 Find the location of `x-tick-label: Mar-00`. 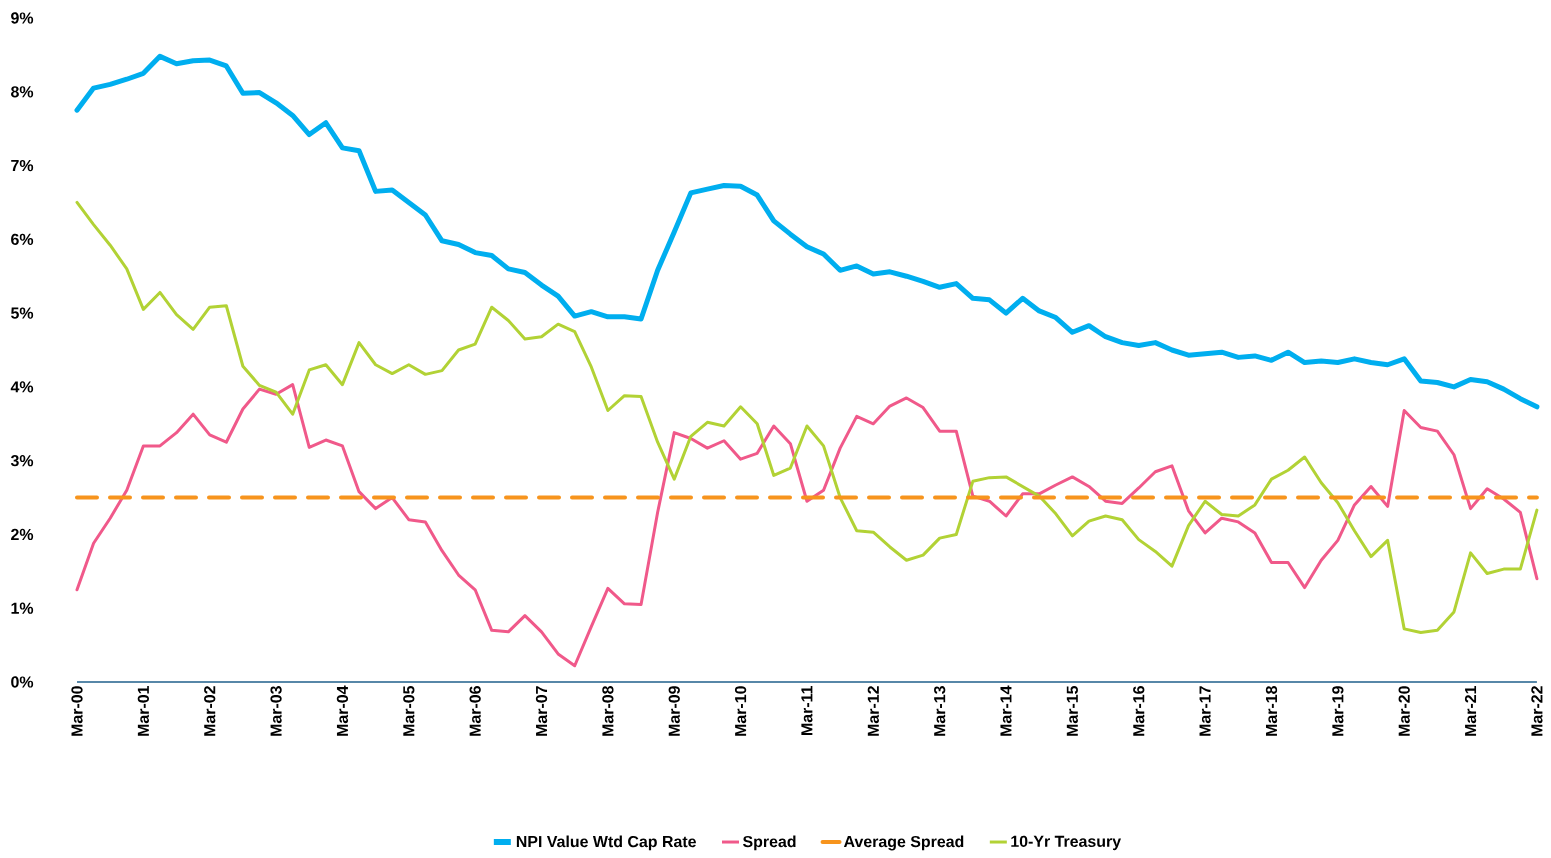

x-tick-label: Mar-00 is located at coordinates (77, 711).